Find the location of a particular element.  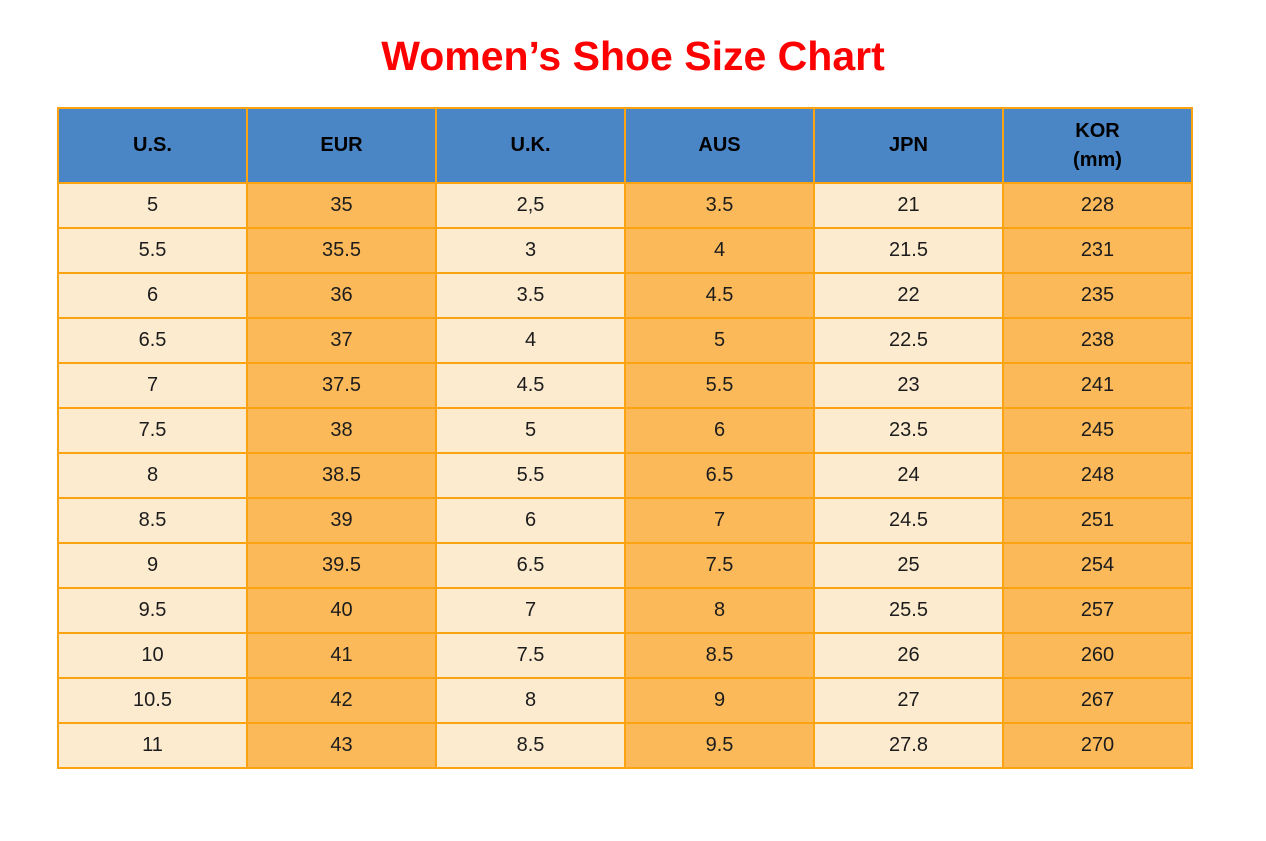

table-row: 7 37.5 4.5 5.5 23 241 is located at coordinates (625, 385).